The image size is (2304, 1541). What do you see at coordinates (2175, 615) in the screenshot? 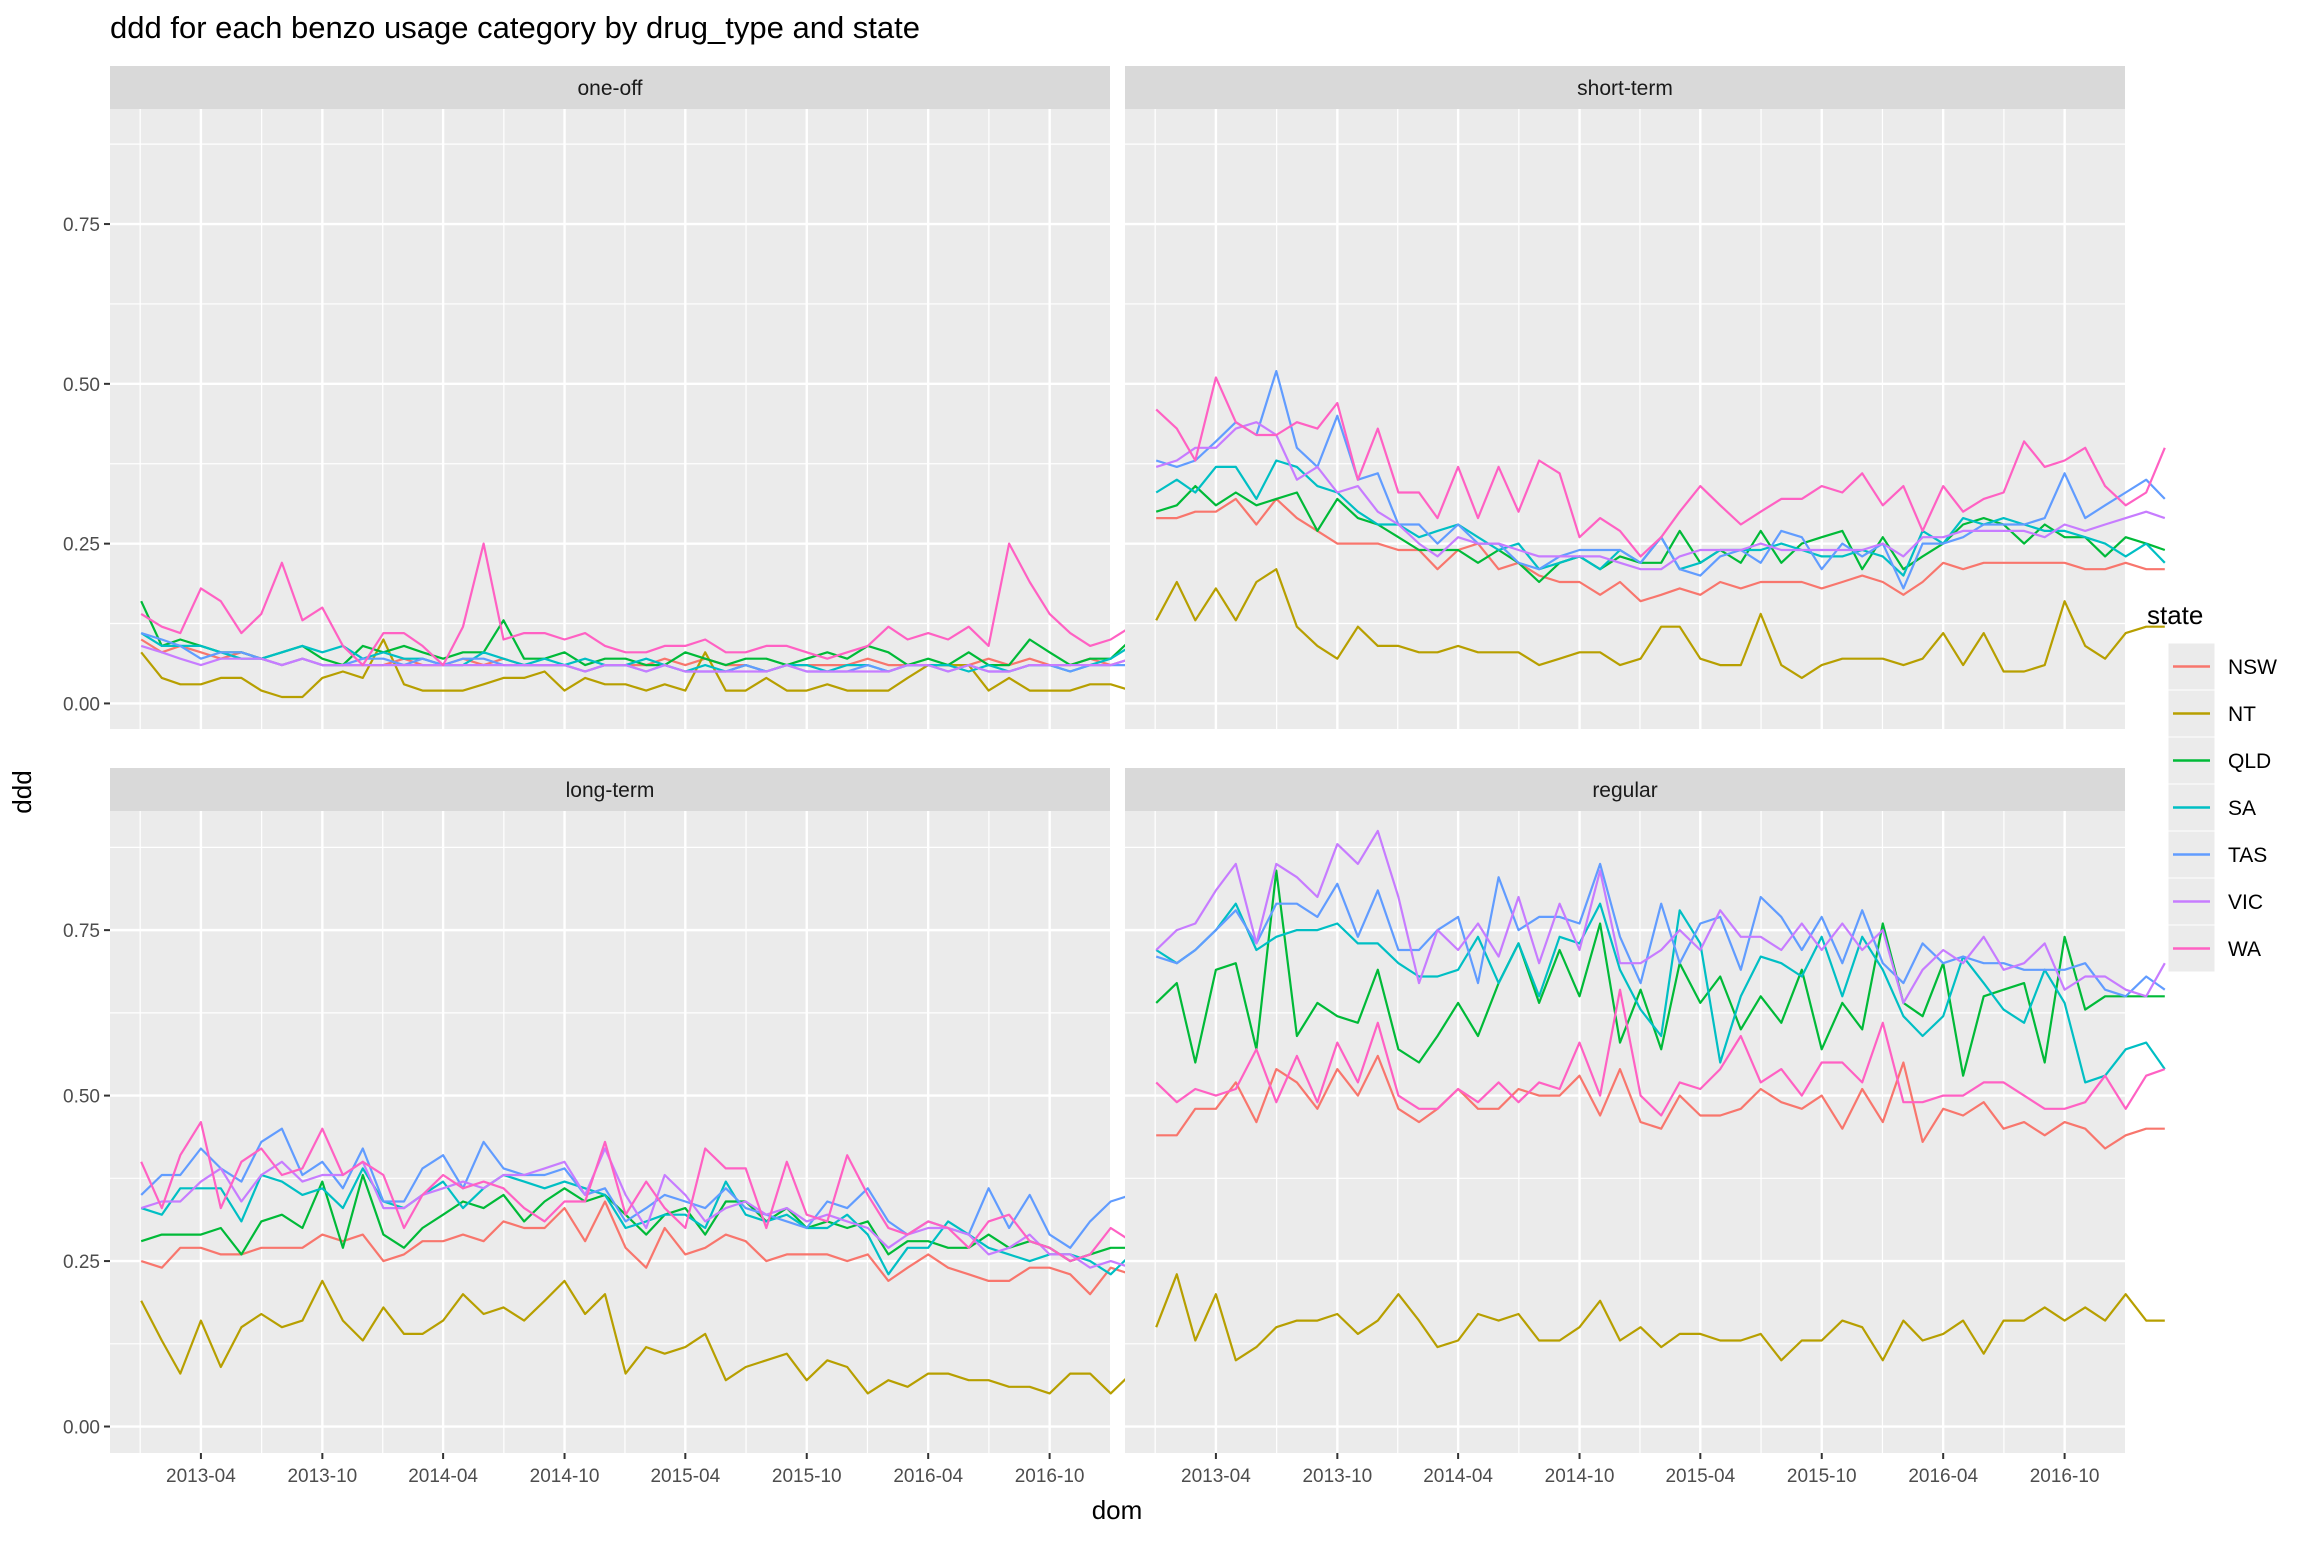
I see `legend-title: state` at bounding box center [2175, 615].